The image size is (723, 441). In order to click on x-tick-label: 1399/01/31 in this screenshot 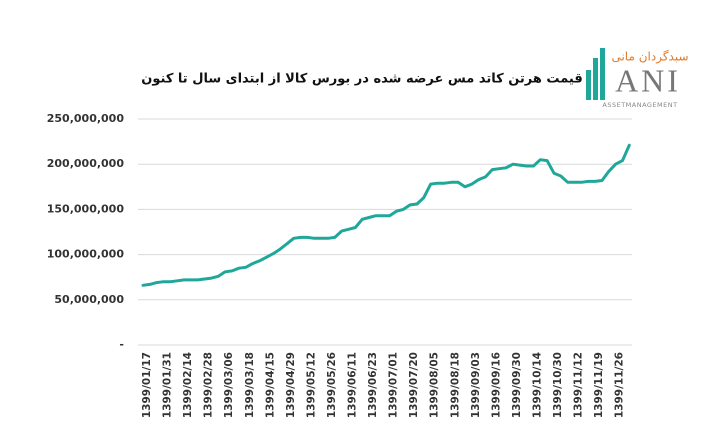, I will do `click(168, 385)`.